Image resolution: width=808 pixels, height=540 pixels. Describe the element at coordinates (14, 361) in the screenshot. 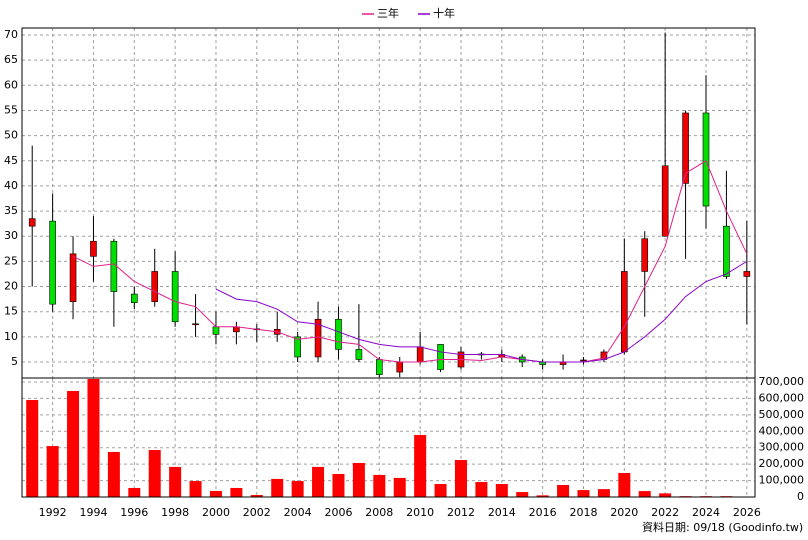

I see `y-tick-label: 5` at that location.